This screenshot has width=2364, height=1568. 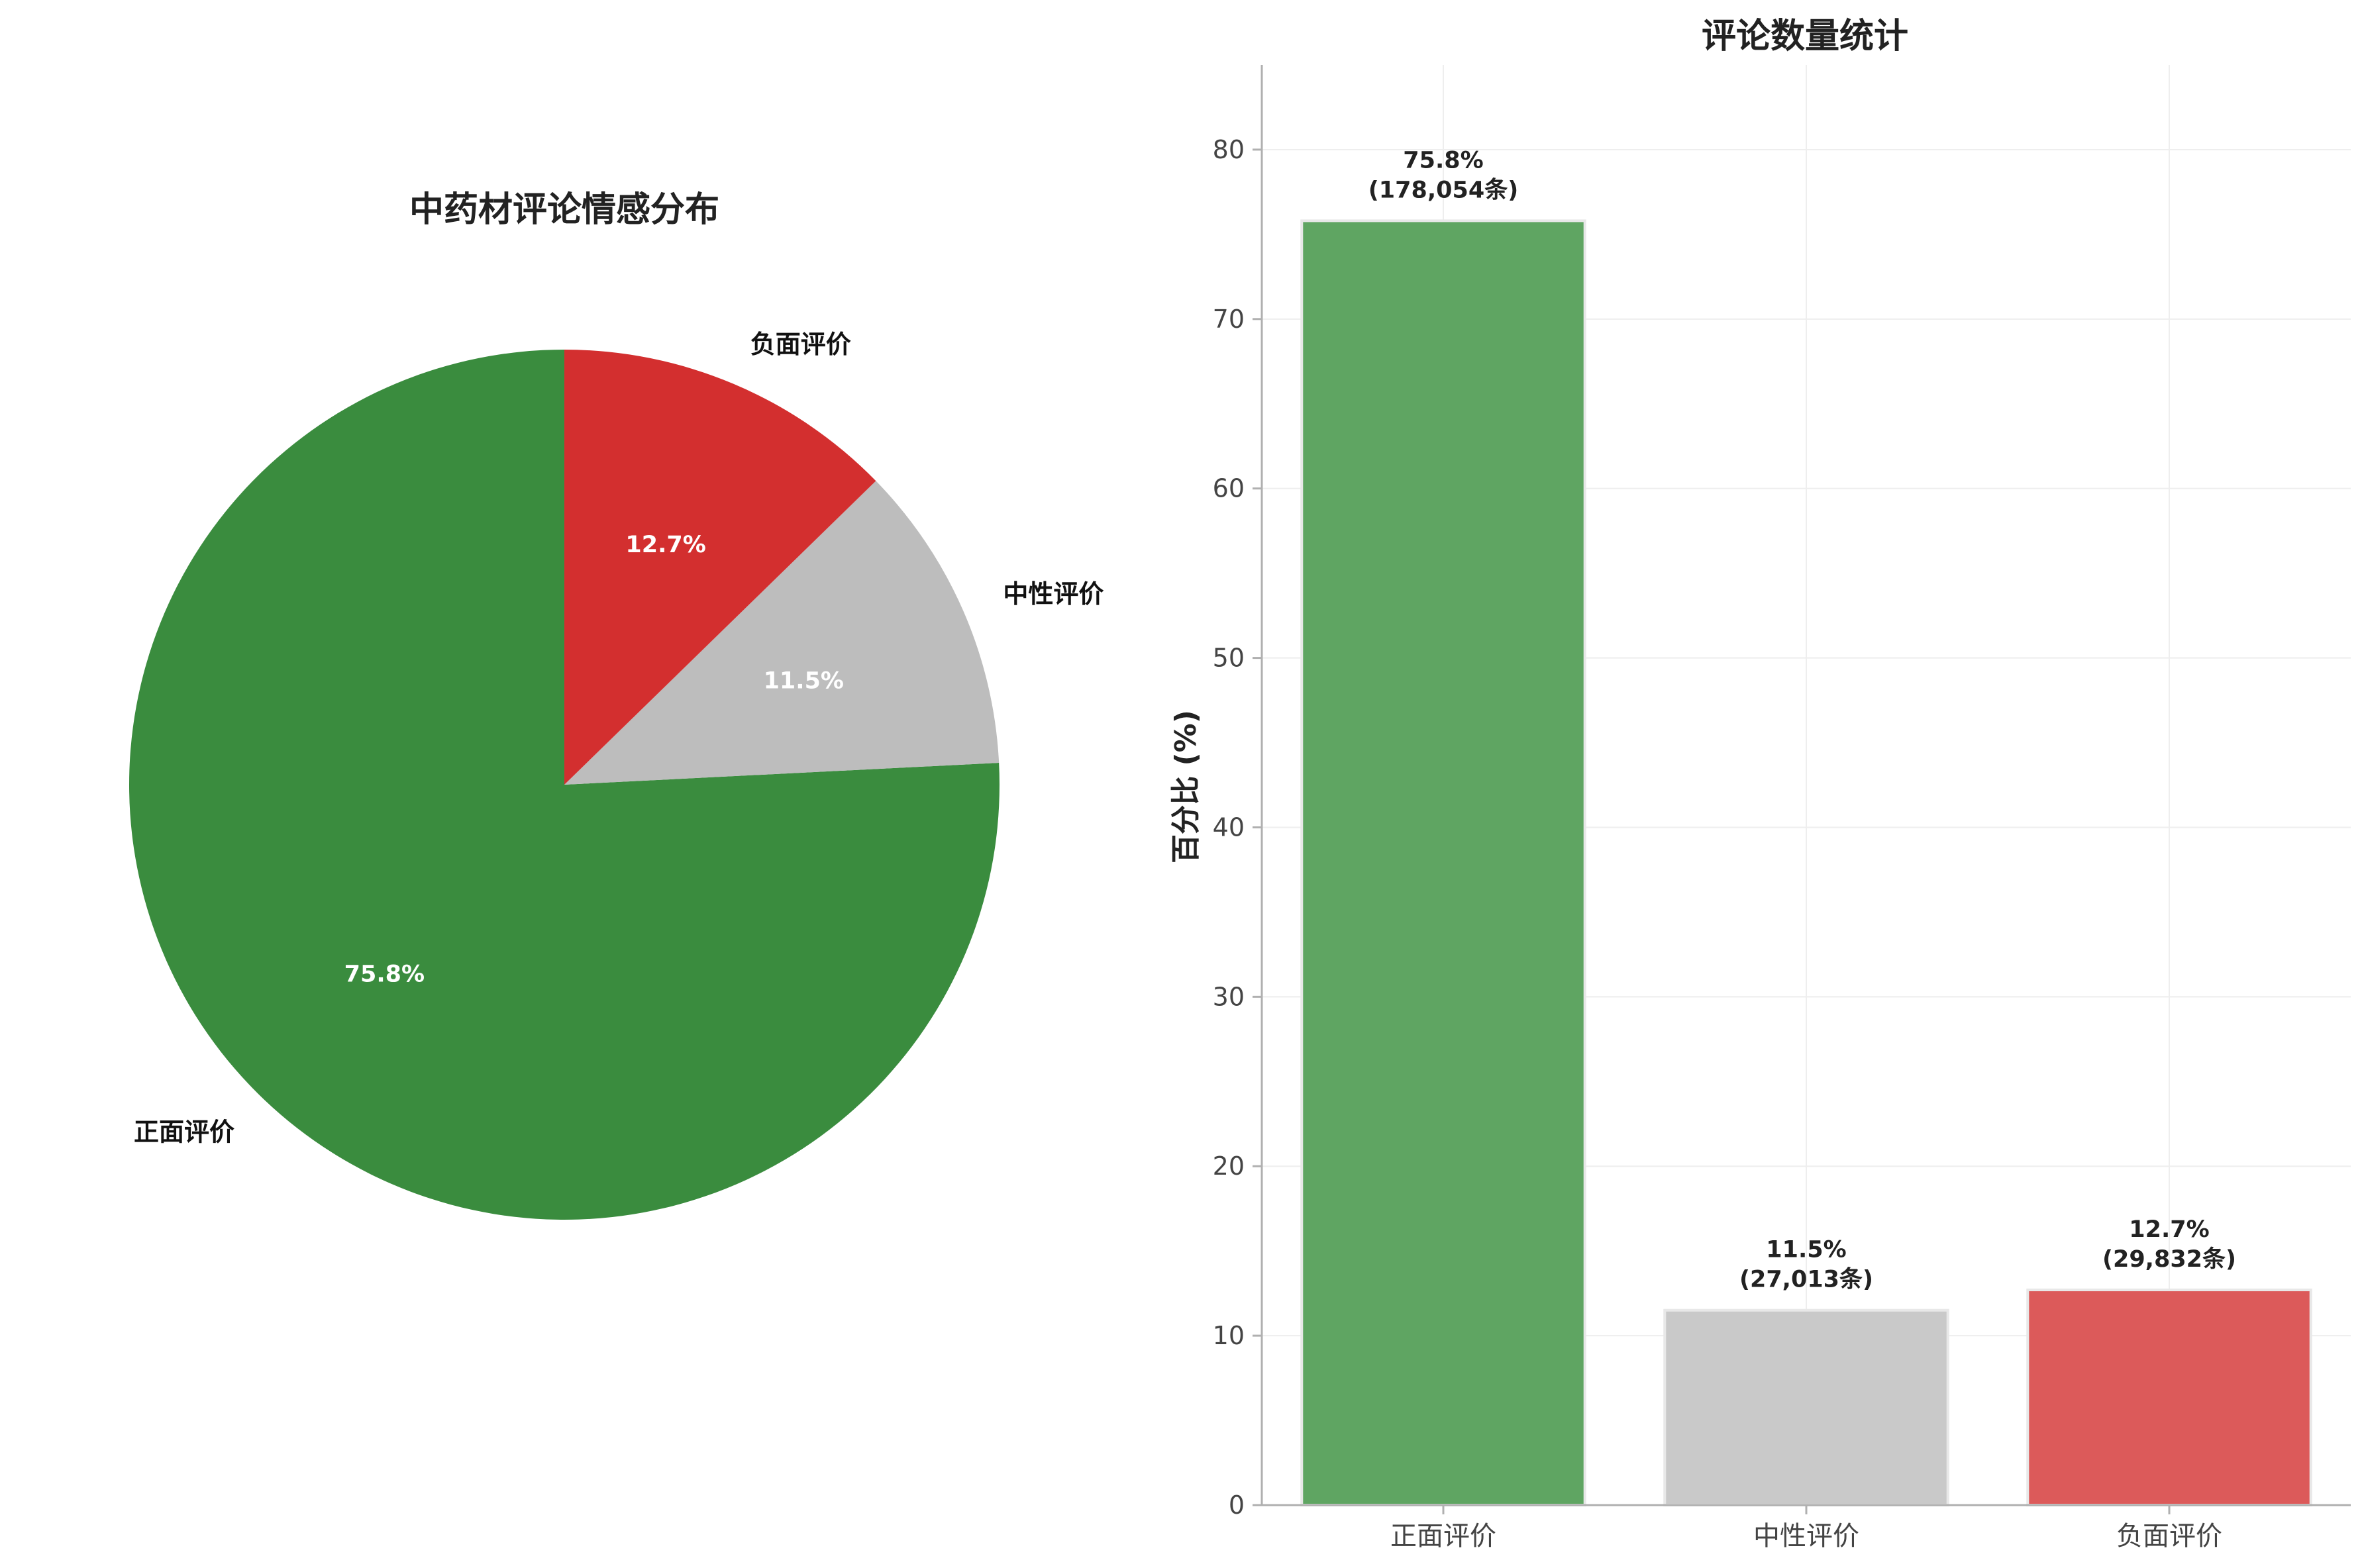 I want to click on bar-percent-label: 11.5%, so click(x=1806, y=1250).